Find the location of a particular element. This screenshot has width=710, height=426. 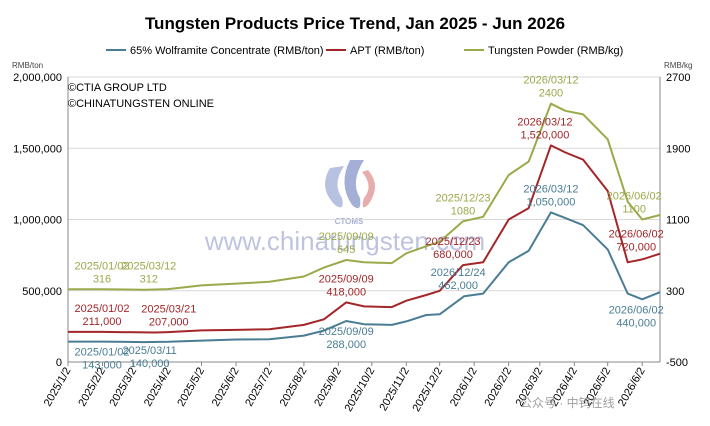

x-tick-label: 2025/9/2 is located at coordinates (328, 387).